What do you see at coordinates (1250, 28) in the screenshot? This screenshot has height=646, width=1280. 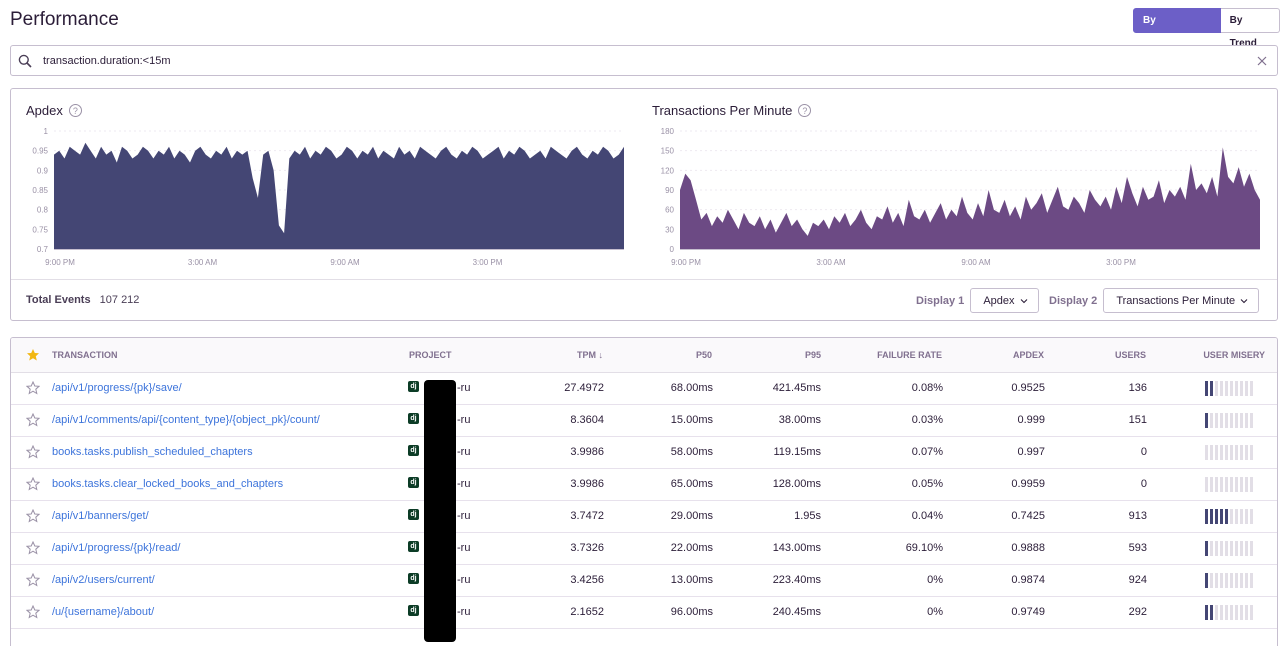 I see `by-trend-button: By Trend` at bounding box center [1250, 28].